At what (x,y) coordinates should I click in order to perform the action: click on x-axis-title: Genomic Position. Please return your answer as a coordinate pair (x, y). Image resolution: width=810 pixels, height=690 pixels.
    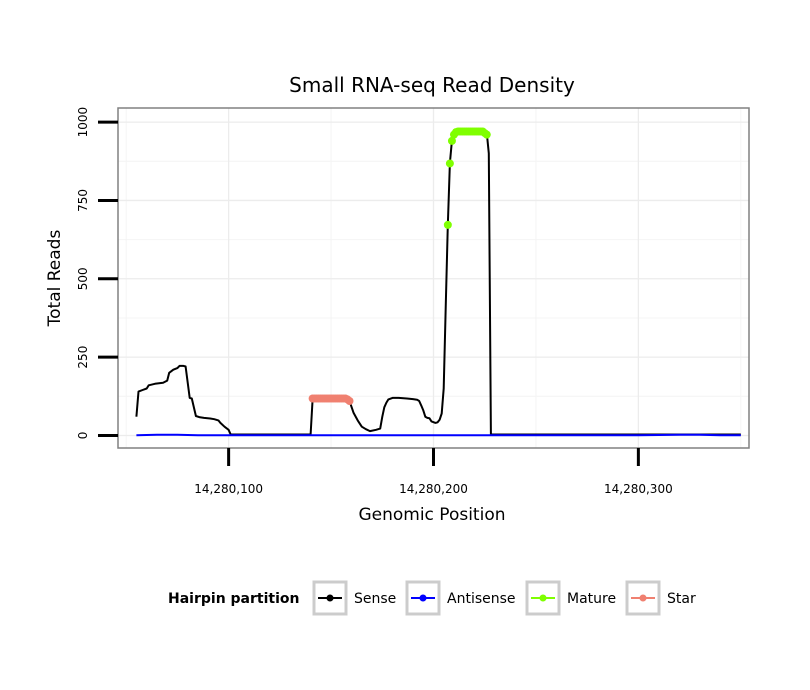
    Looking at the image, I should click on (431, 515).